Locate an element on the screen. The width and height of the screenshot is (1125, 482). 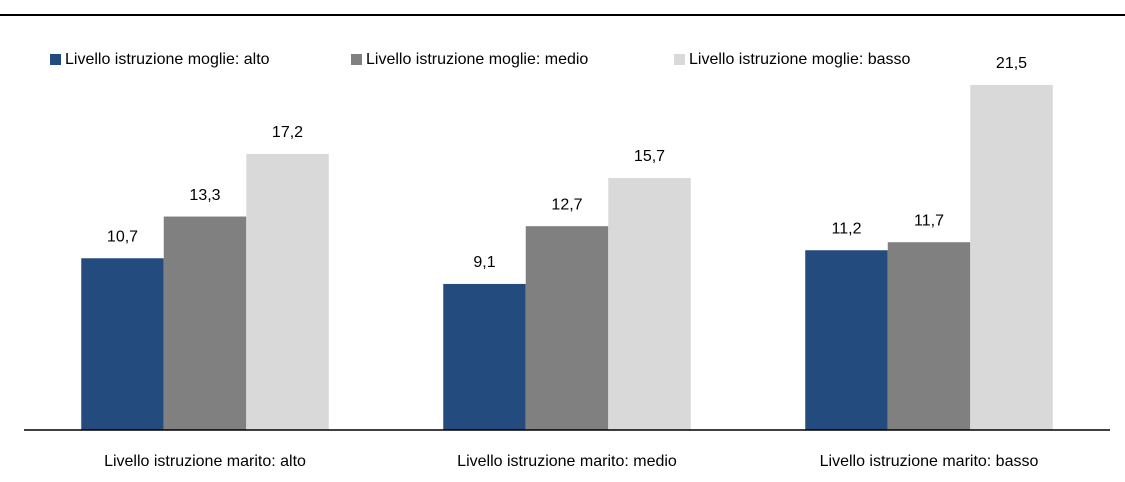
value-label: 12,7 is located at coordinates (566, 204).